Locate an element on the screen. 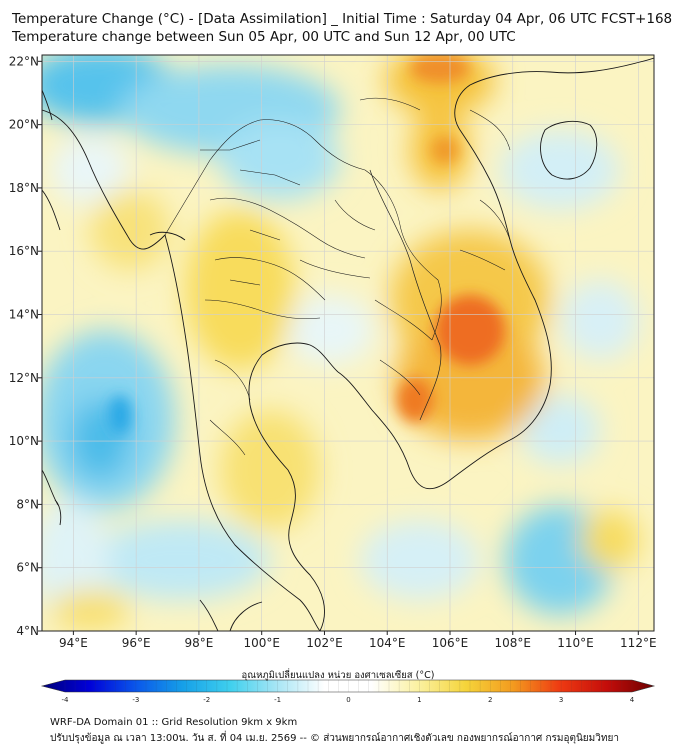 The height and width of the screenshot is (756, 676). colorbar-tick: -4 is located at coordinates (66, 700).